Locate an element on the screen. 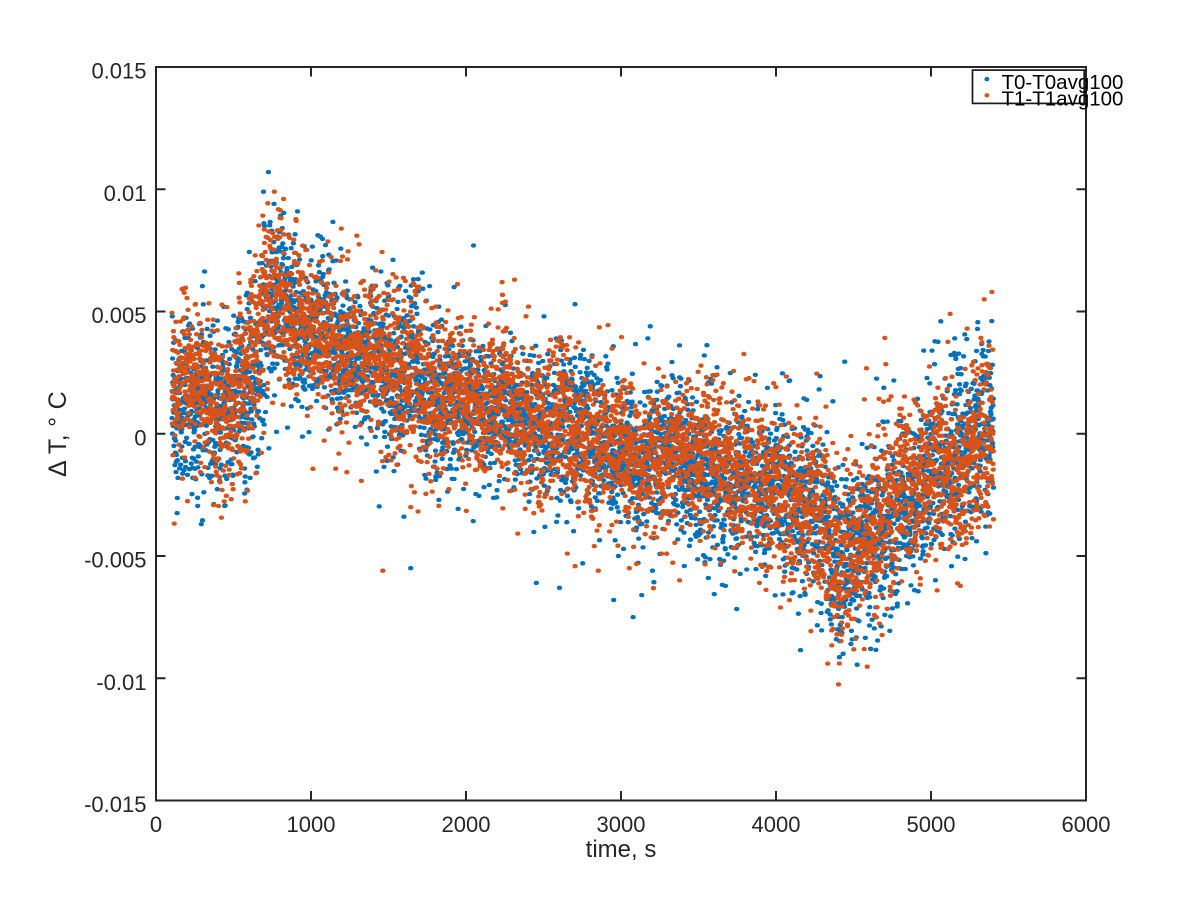 The width and height of the screenshot is (1200, 900). svg-text: 6000 is located at coordinates (1086, 824).